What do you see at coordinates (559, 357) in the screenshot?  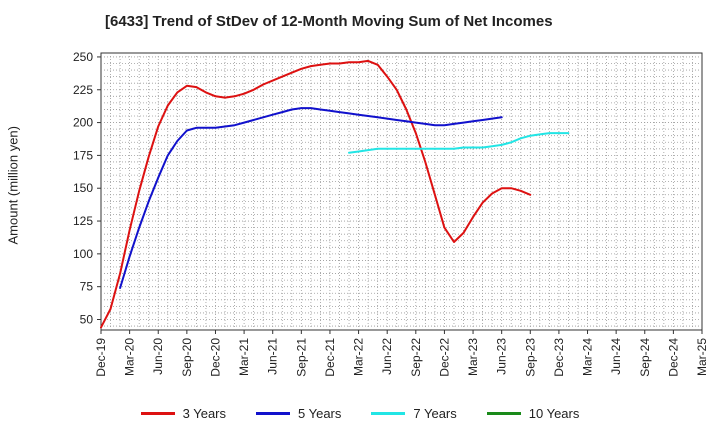 I see `x-tick-label: Dec-23` at bounding box center [559, 357].